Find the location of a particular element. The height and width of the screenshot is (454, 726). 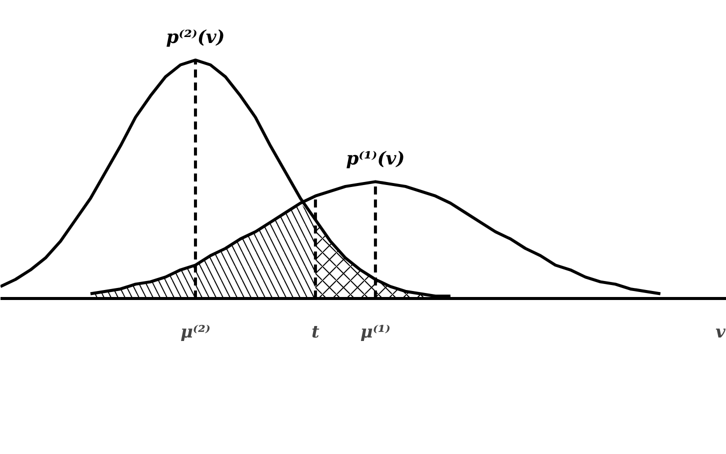

series-label: p⁽¹⁾(v) is located at coordinates (375, 159).